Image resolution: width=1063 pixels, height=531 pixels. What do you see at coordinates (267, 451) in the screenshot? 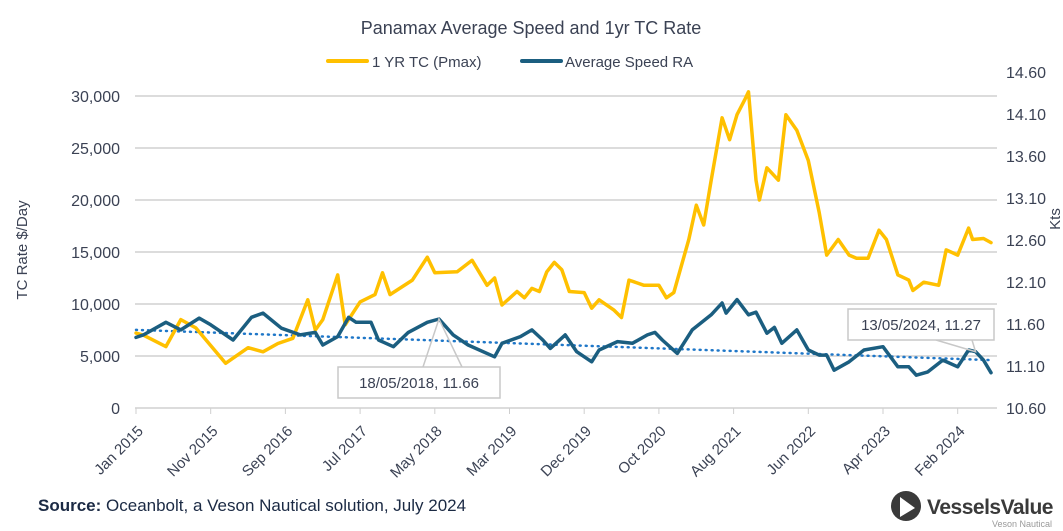
I see `x-tick-label: Sep 2016` at bounding box center [267, 451].